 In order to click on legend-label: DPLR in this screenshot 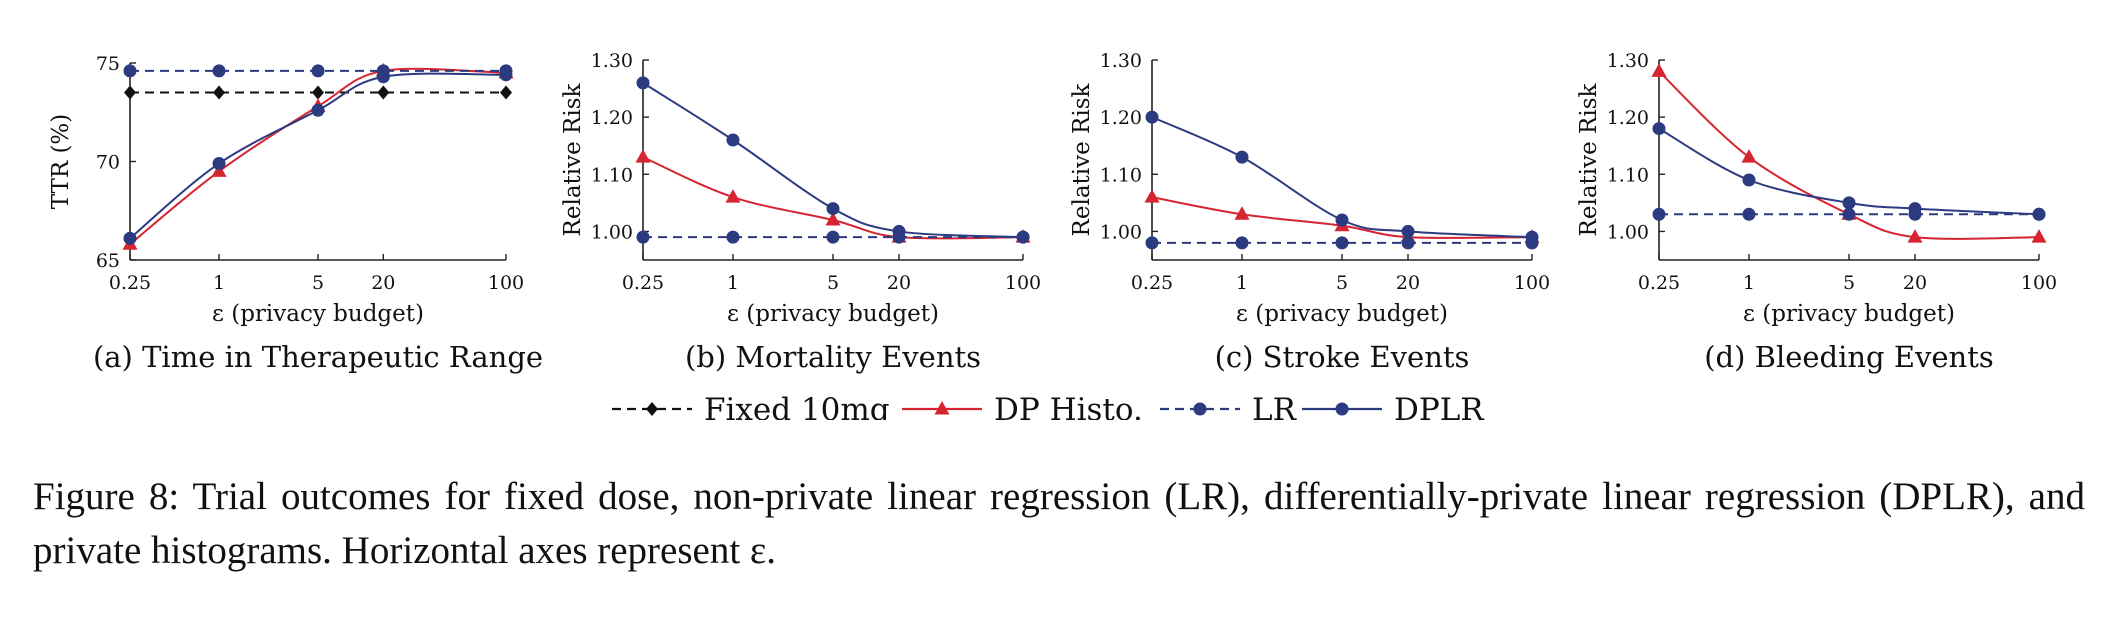, I will do `click(1439, 406)`.